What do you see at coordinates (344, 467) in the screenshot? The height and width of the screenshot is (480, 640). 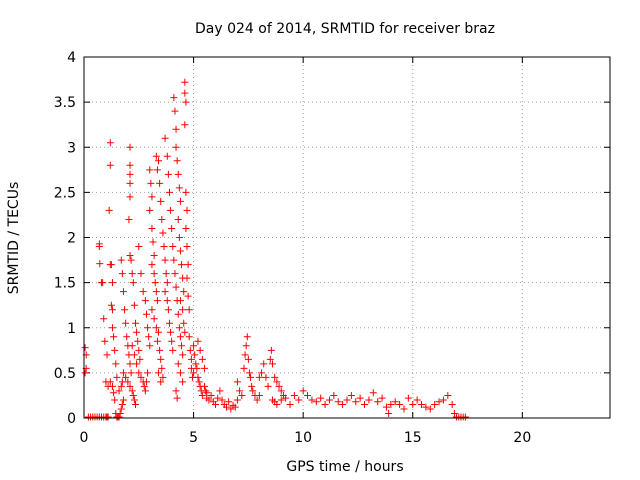 I see `x-axis-label: GPS time / hours` at bounding box center [344, 467].